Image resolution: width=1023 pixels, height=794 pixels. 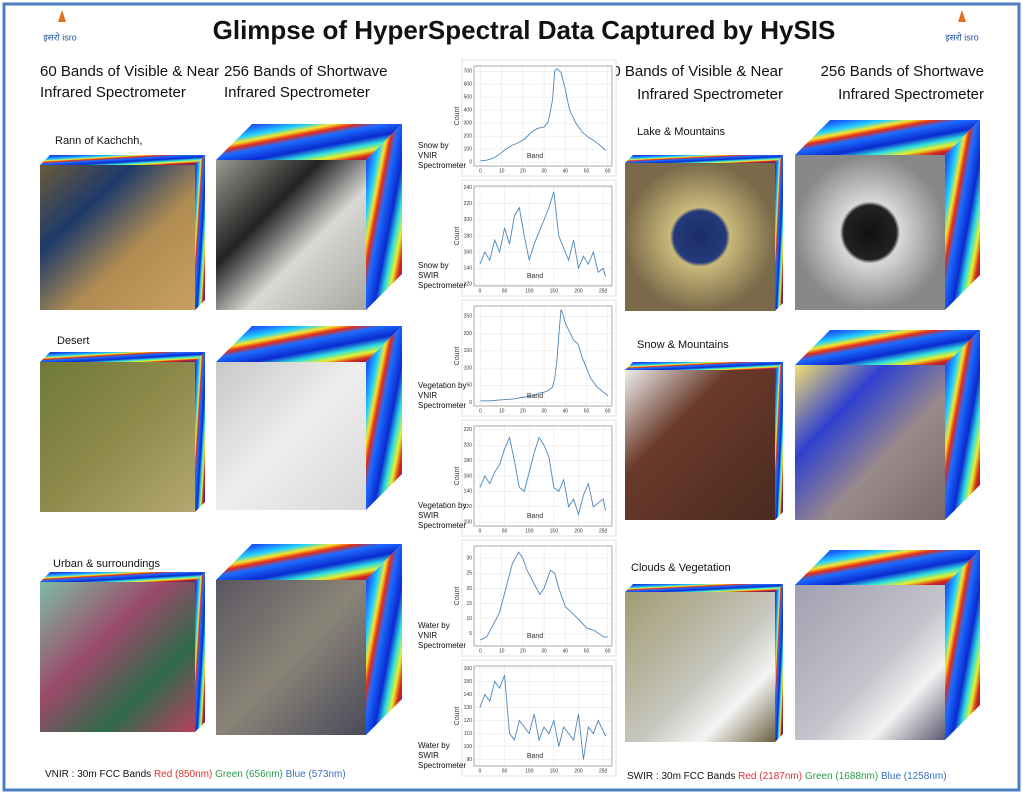 I want to click on chart-caption: Snow by, so click(x=433, y=265).